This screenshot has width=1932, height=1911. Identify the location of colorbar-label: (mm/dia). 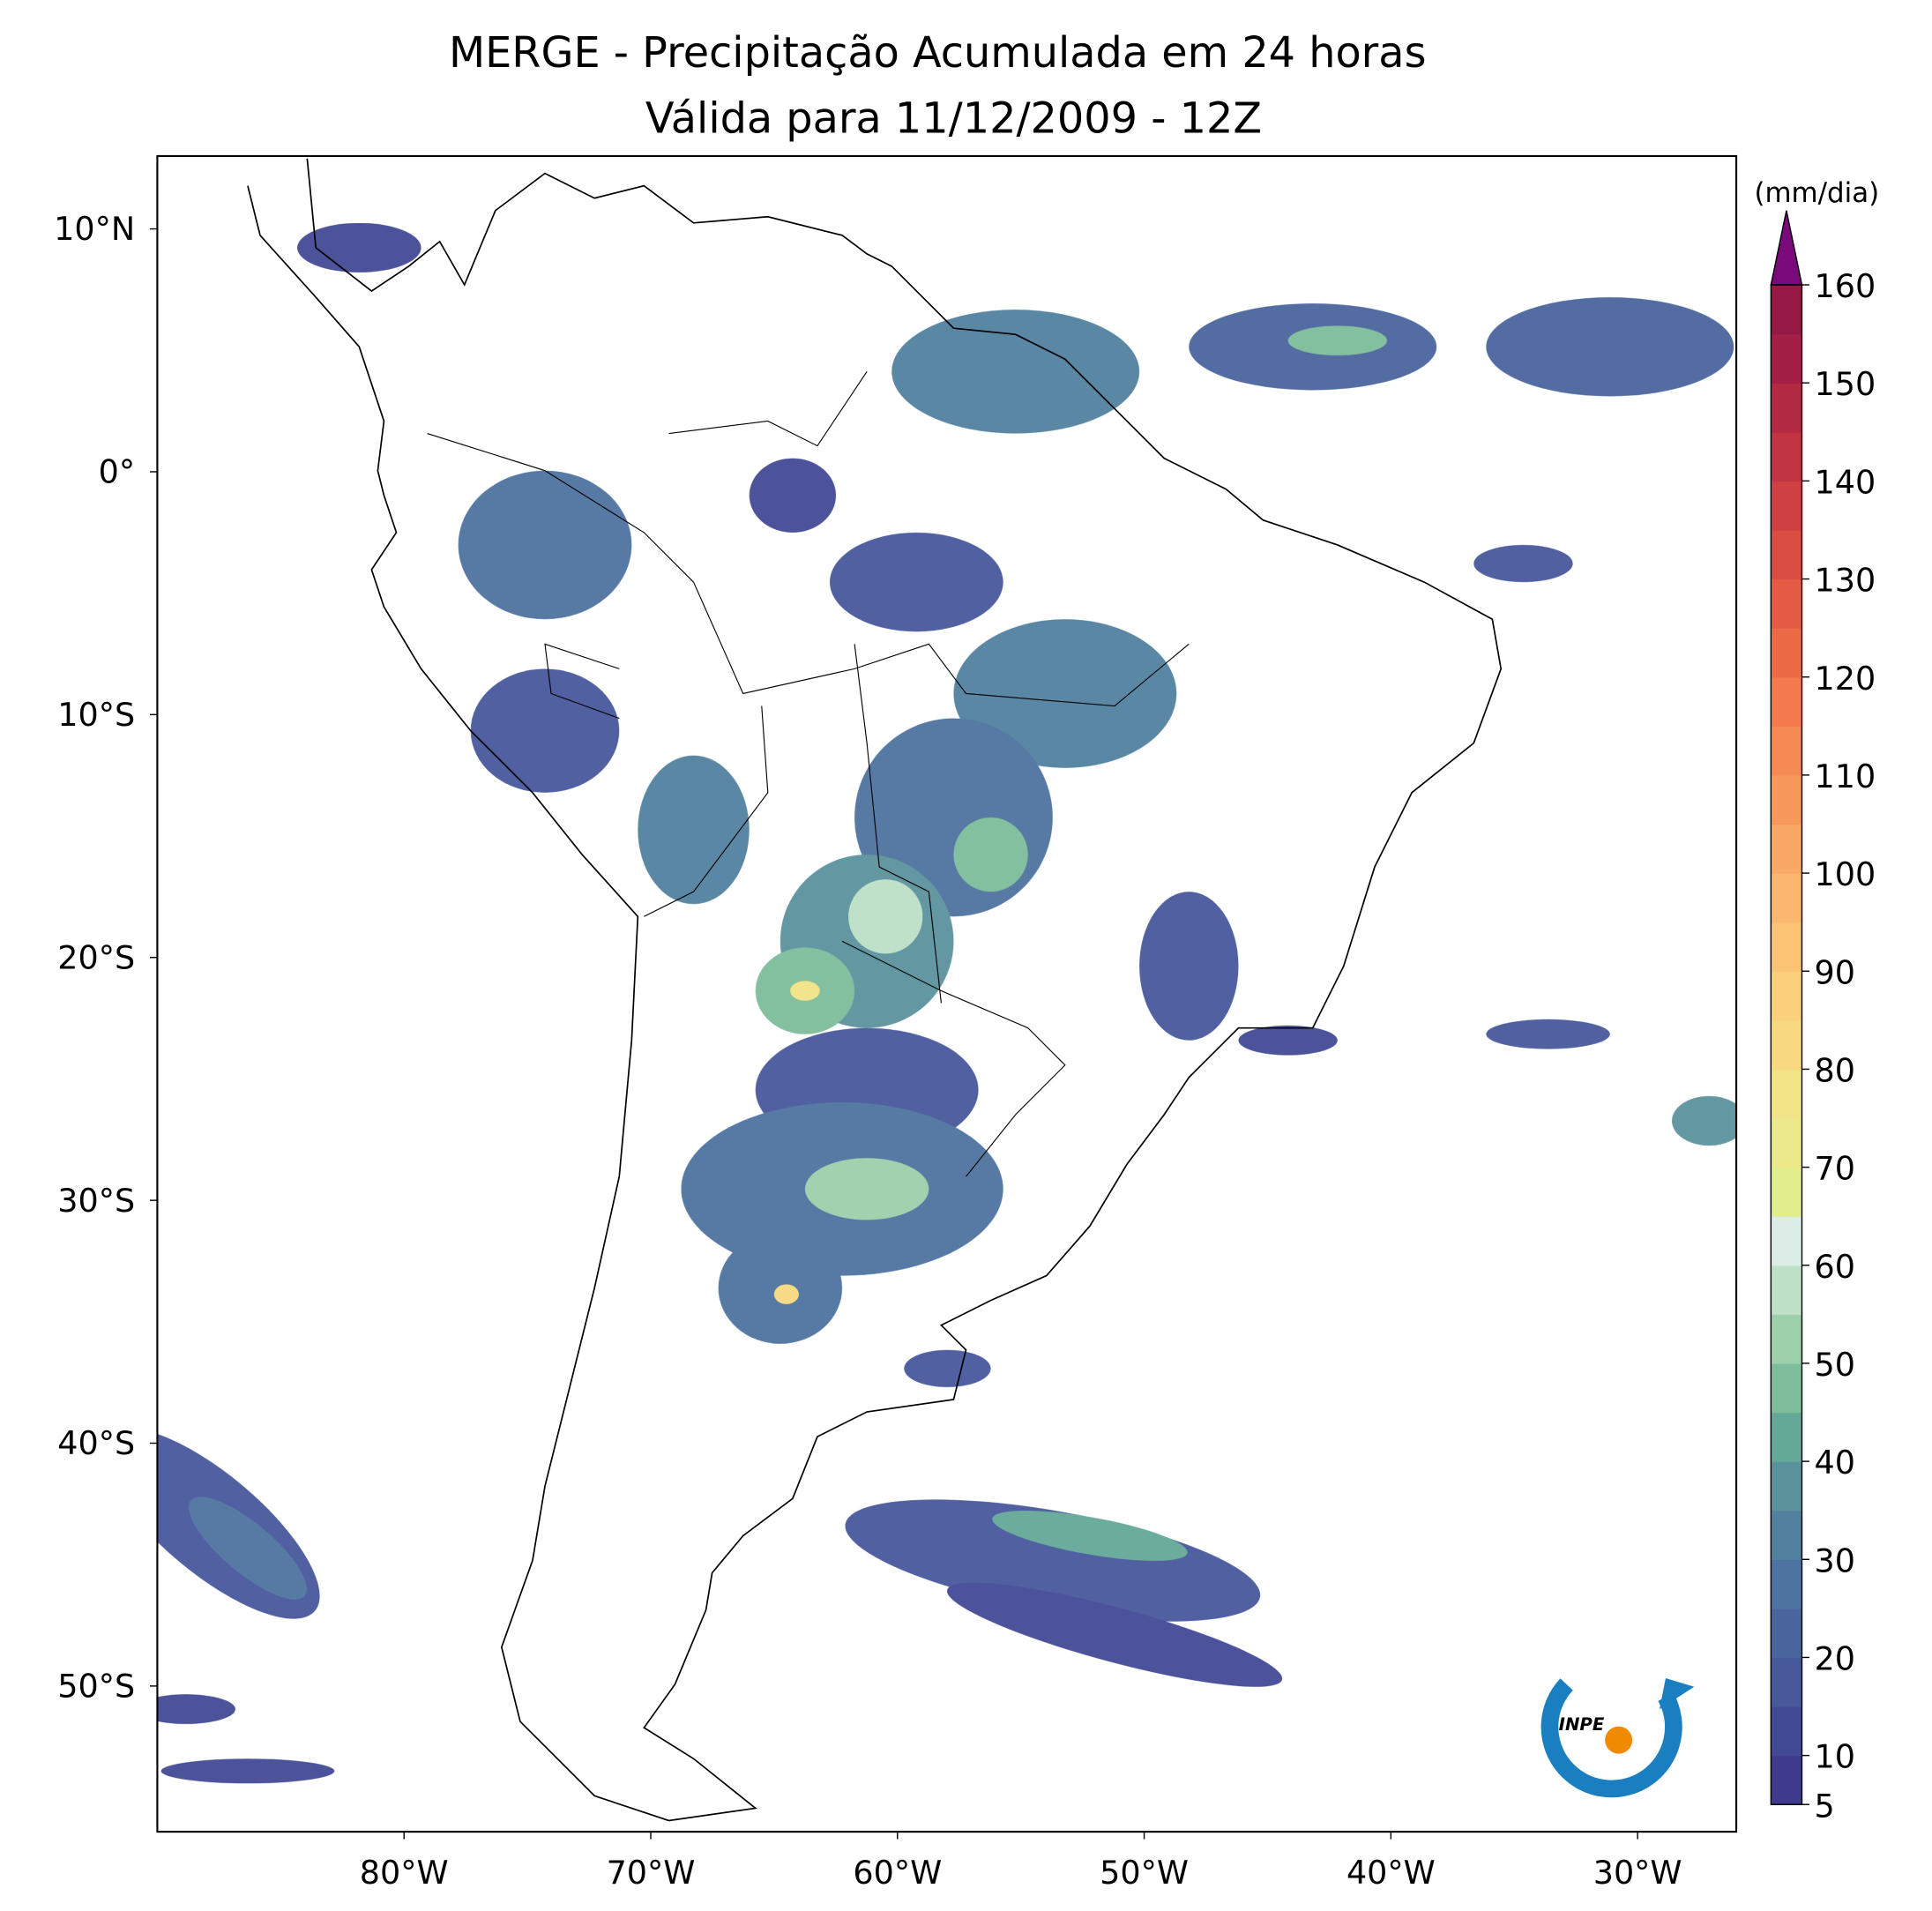
(1816, 193).